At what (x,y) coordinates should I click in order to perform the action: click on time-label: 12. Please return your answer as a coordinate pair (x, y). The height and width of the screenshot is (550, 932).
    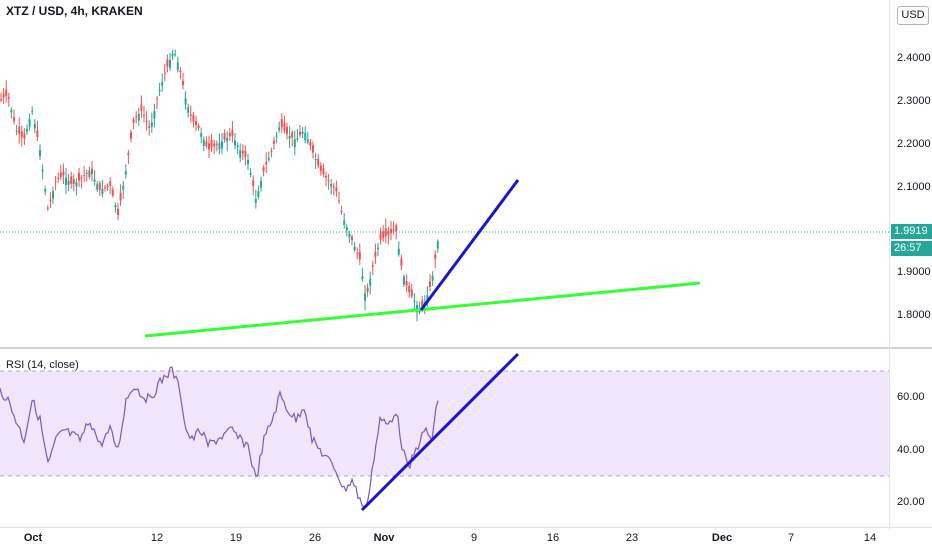
    Looking at the image, I should click on (157, 538).